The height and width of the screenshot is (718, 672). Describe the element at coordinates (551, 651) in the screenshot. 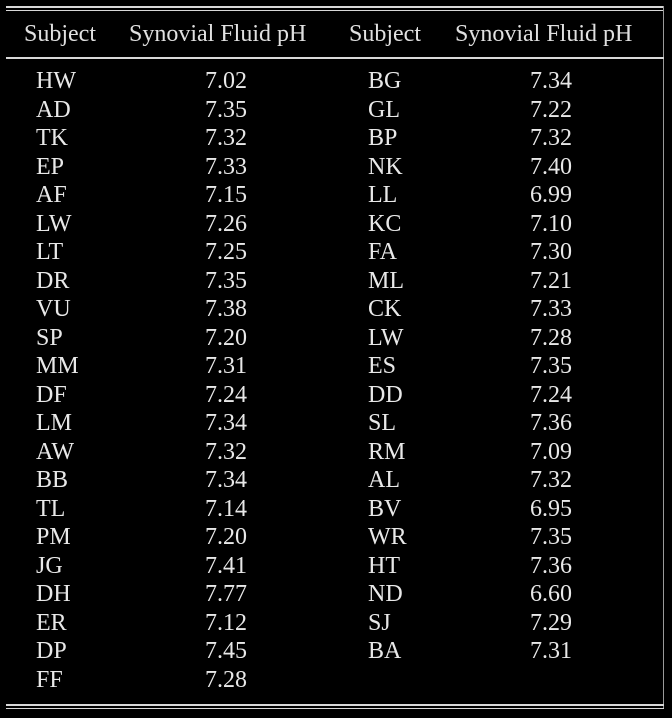

I see `cell-ph-right: 7.31` at that location.